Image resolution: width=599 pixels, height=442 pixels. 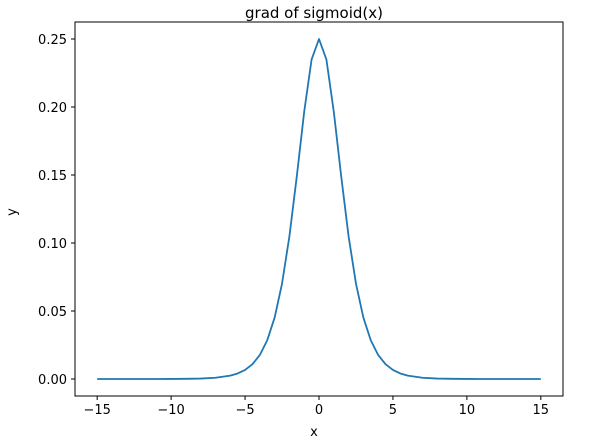 I want to click on x-tick-label: 5, so click(x=393, y=410).